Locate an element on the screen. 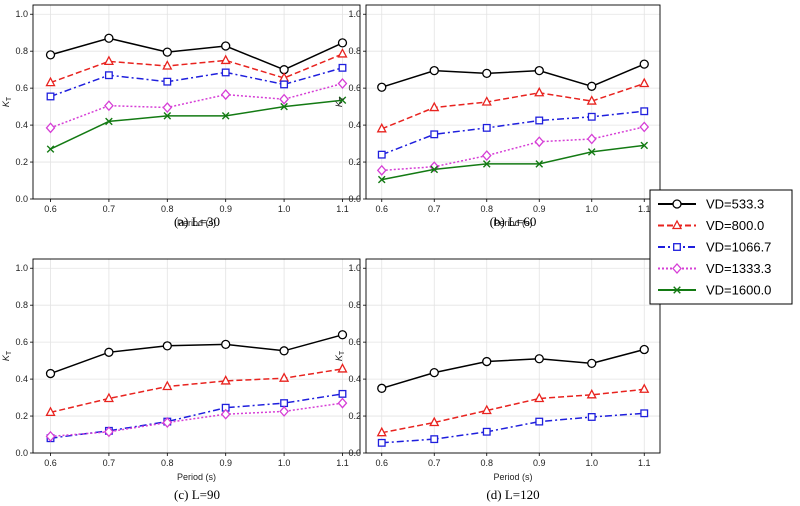  x-tick-label: 1.0 is located at coordinates (591, 209).